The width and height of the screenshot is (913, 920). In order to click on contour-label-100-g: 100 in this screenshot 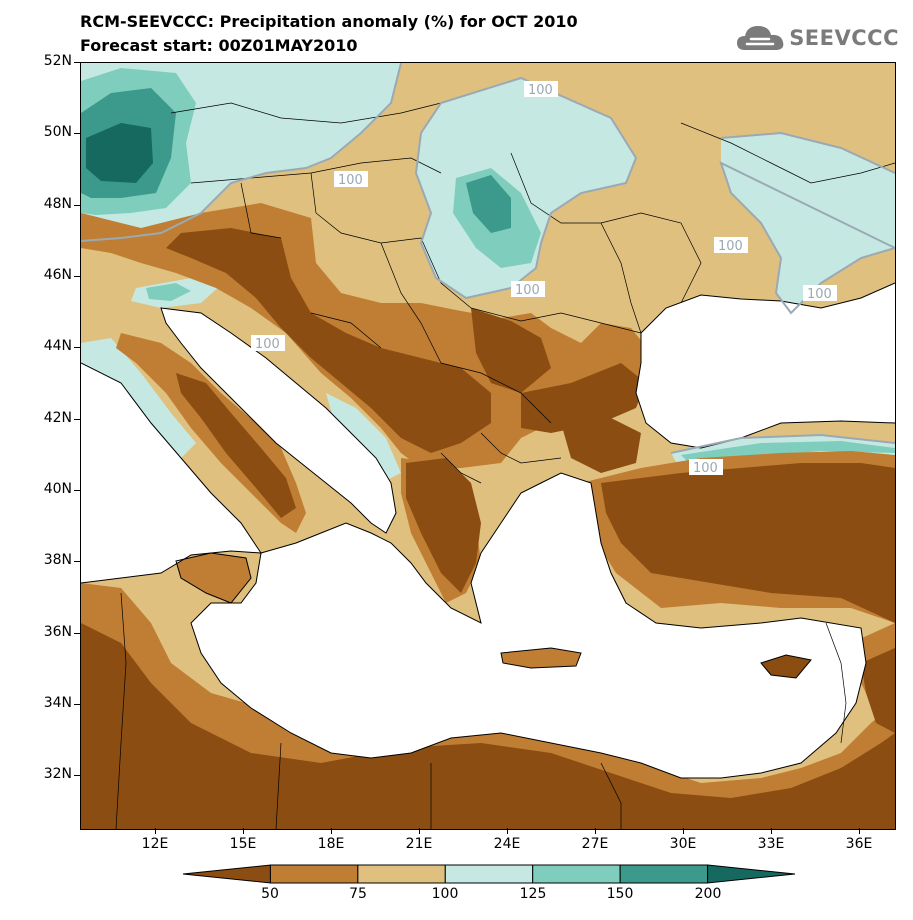, I will do `click(267, 344)`.